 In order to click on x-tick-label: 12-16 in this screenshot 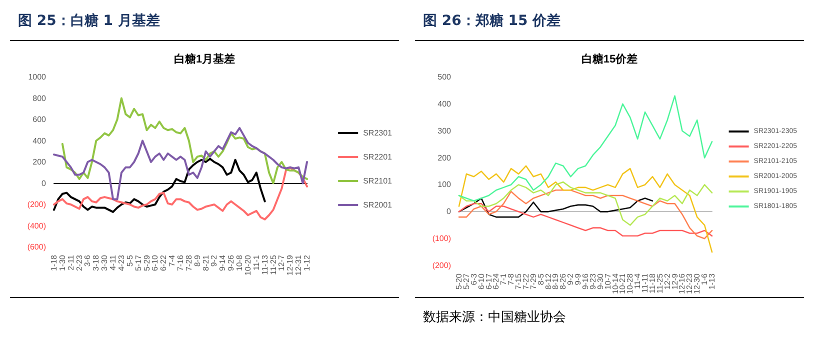, I will do `click(682, 283)`.